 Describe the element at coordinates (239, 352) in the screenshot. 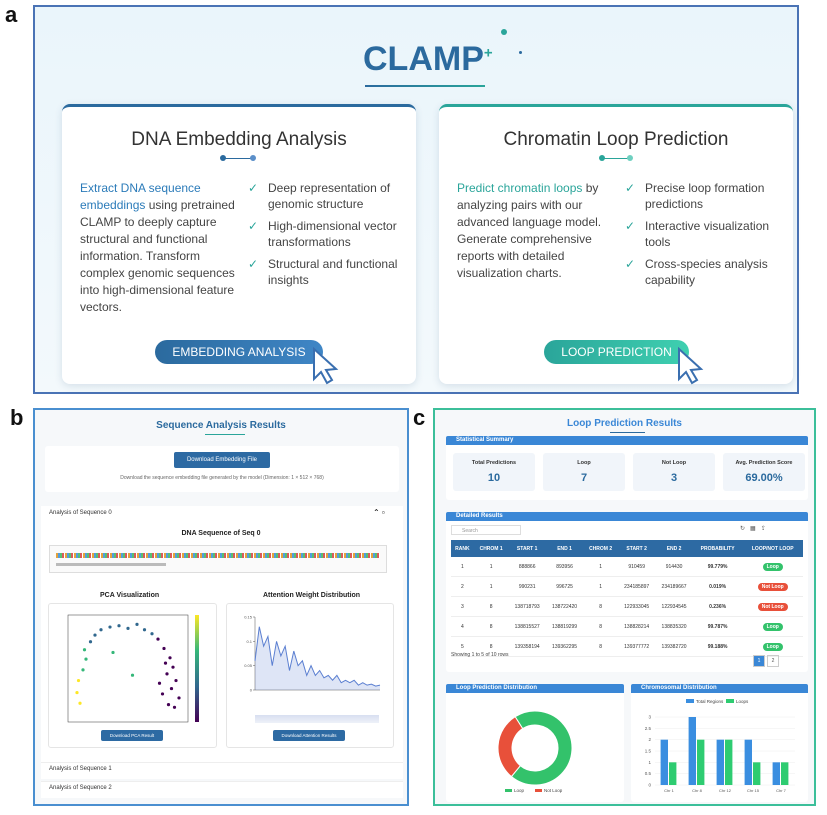

I see `embedding-button: EMBEDDING ANALYSIS` at that location.